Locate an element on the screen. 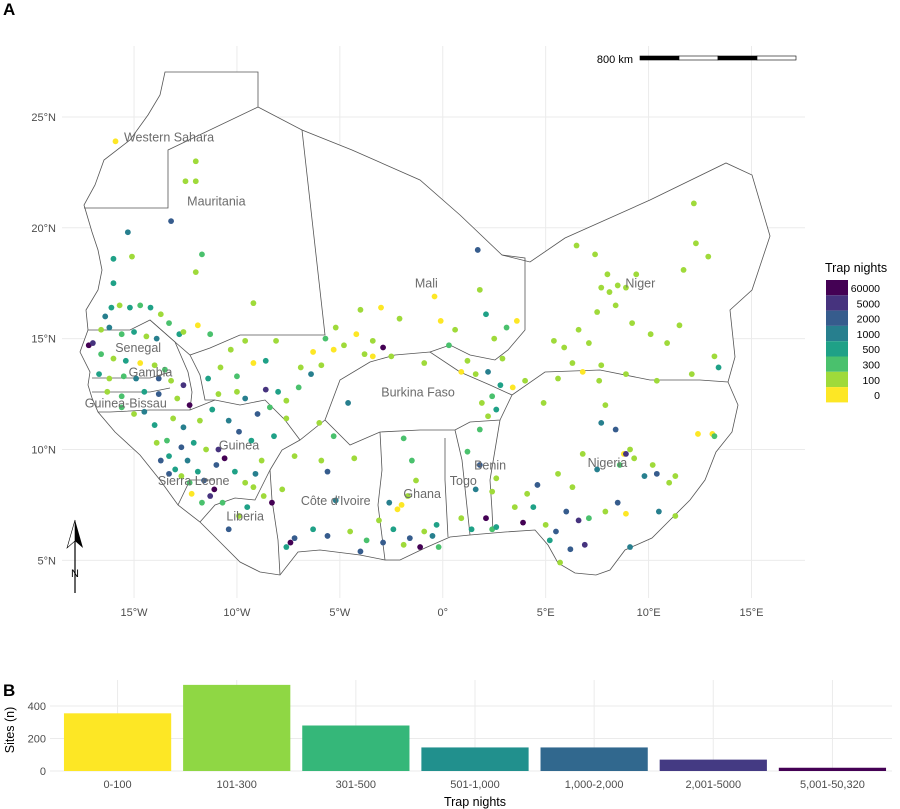  border-senegal is located at coordinates (140, 366).